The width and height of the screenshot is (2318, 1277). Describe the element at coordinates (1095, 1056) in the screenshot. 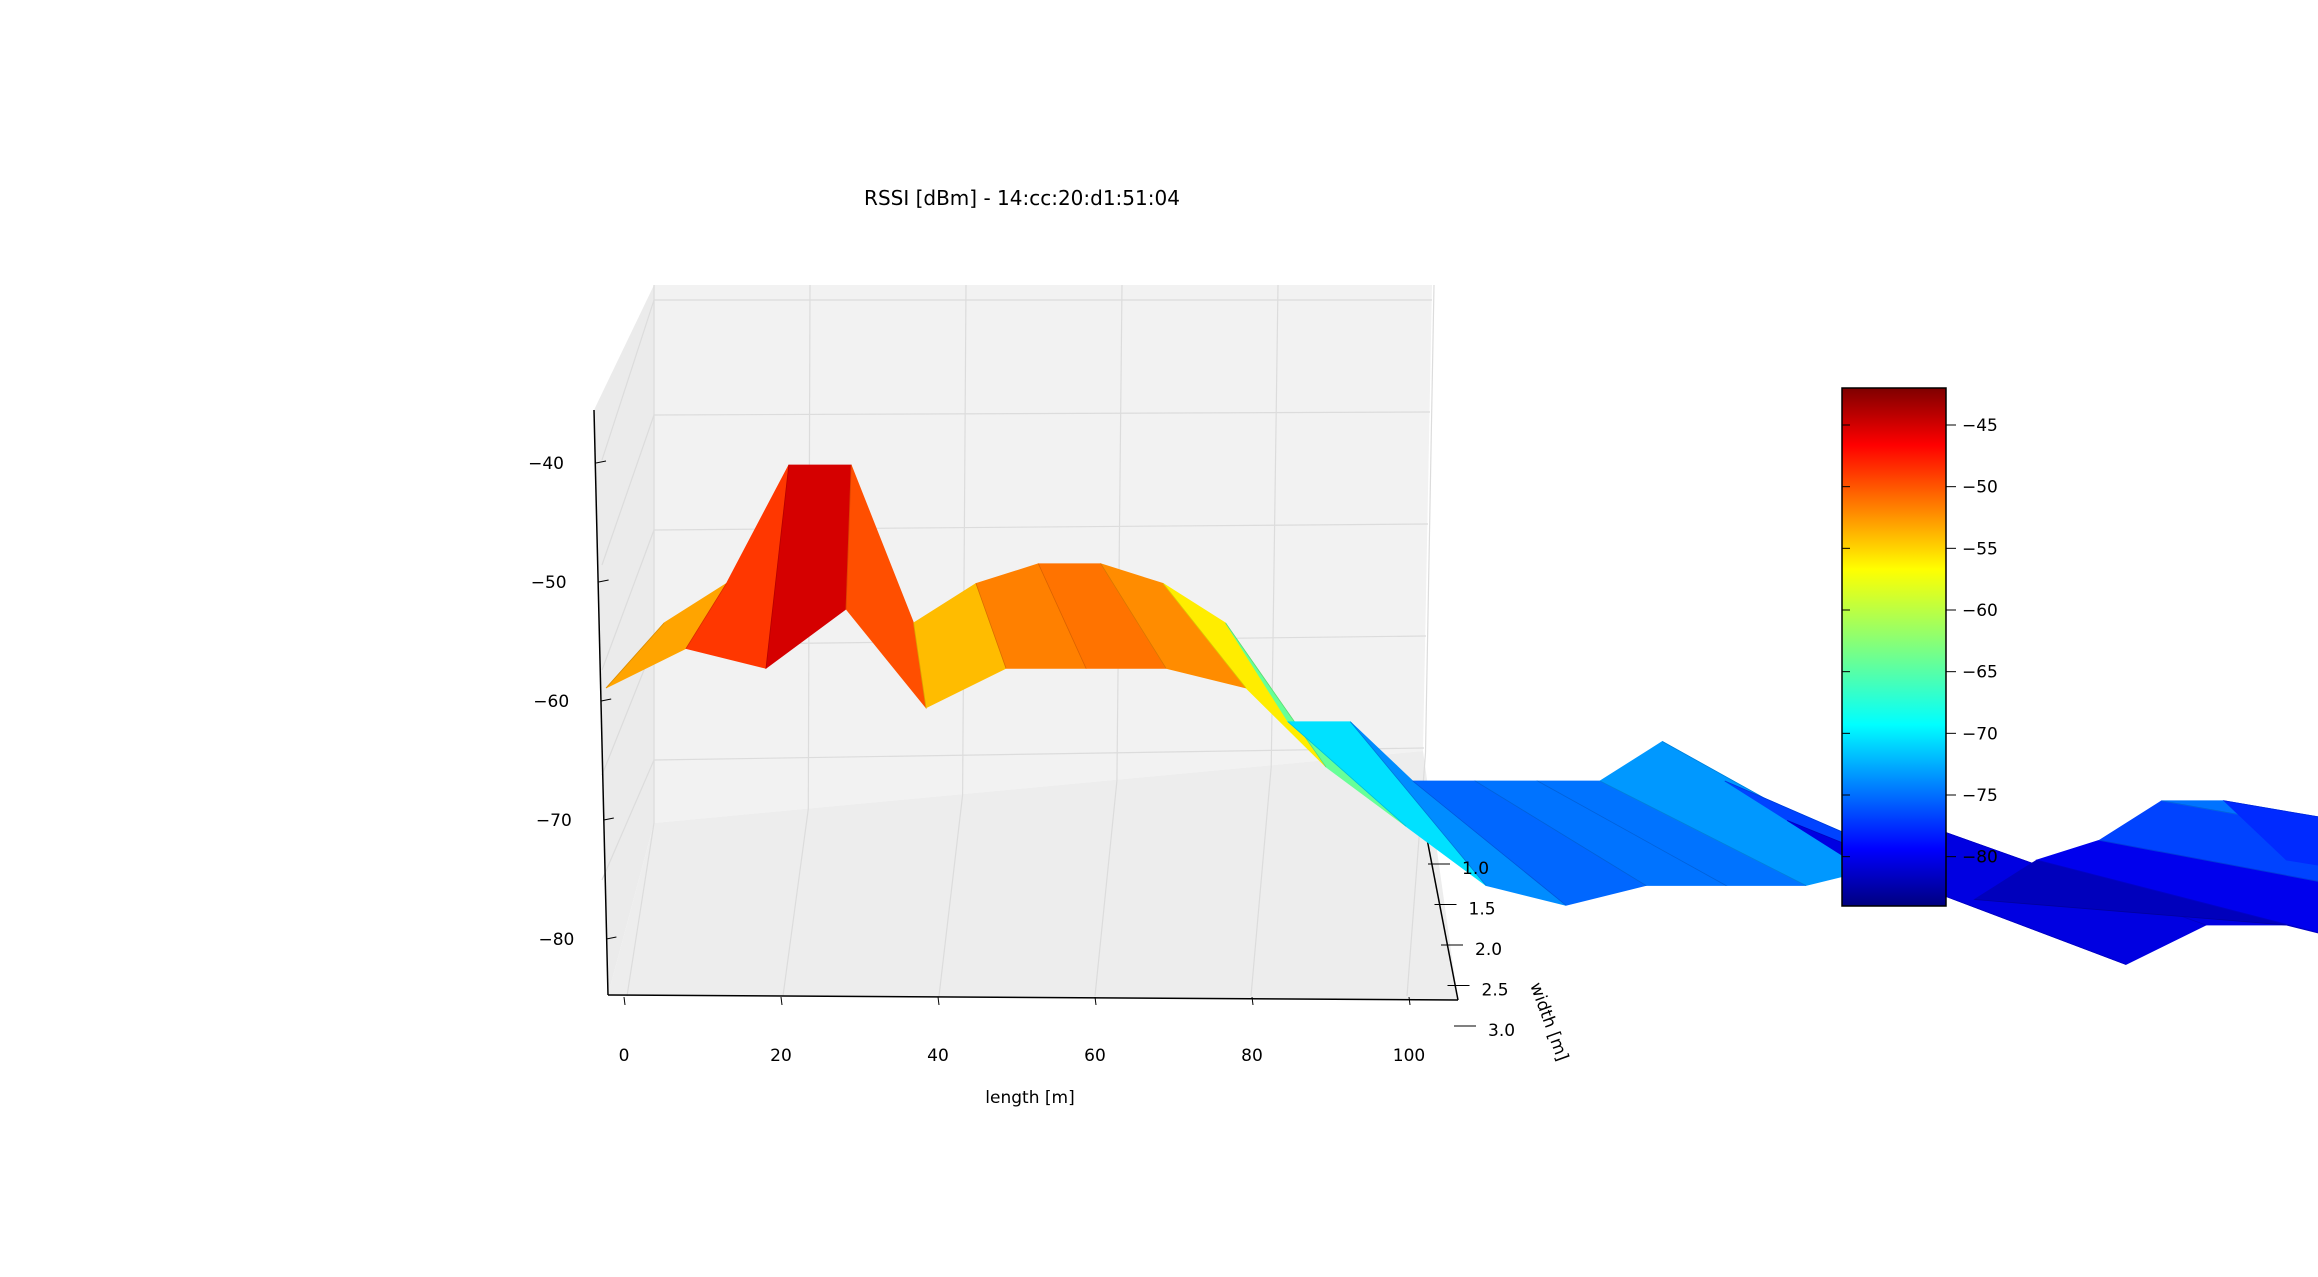

I see `x-tick-label: 60` at that location.